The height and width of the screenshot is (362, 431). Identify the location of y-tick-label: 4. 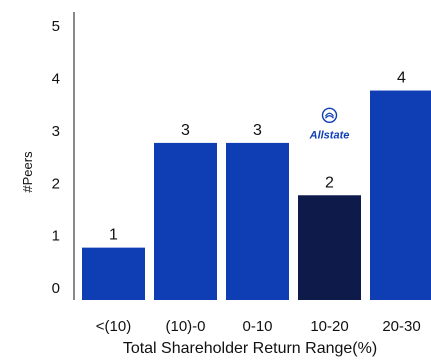
(56, 79).